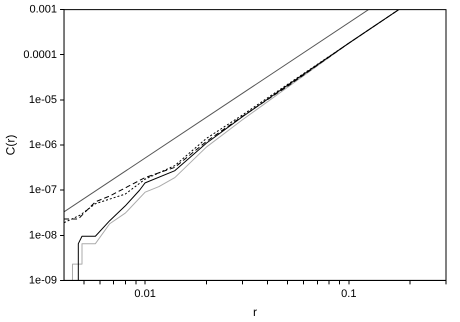 This screenshot has width=460, height=322. What do you see at coordinates (40, 54) in the screenshot?
I see `y-tick-label: 0.0001` at bounding box center [40, 54].